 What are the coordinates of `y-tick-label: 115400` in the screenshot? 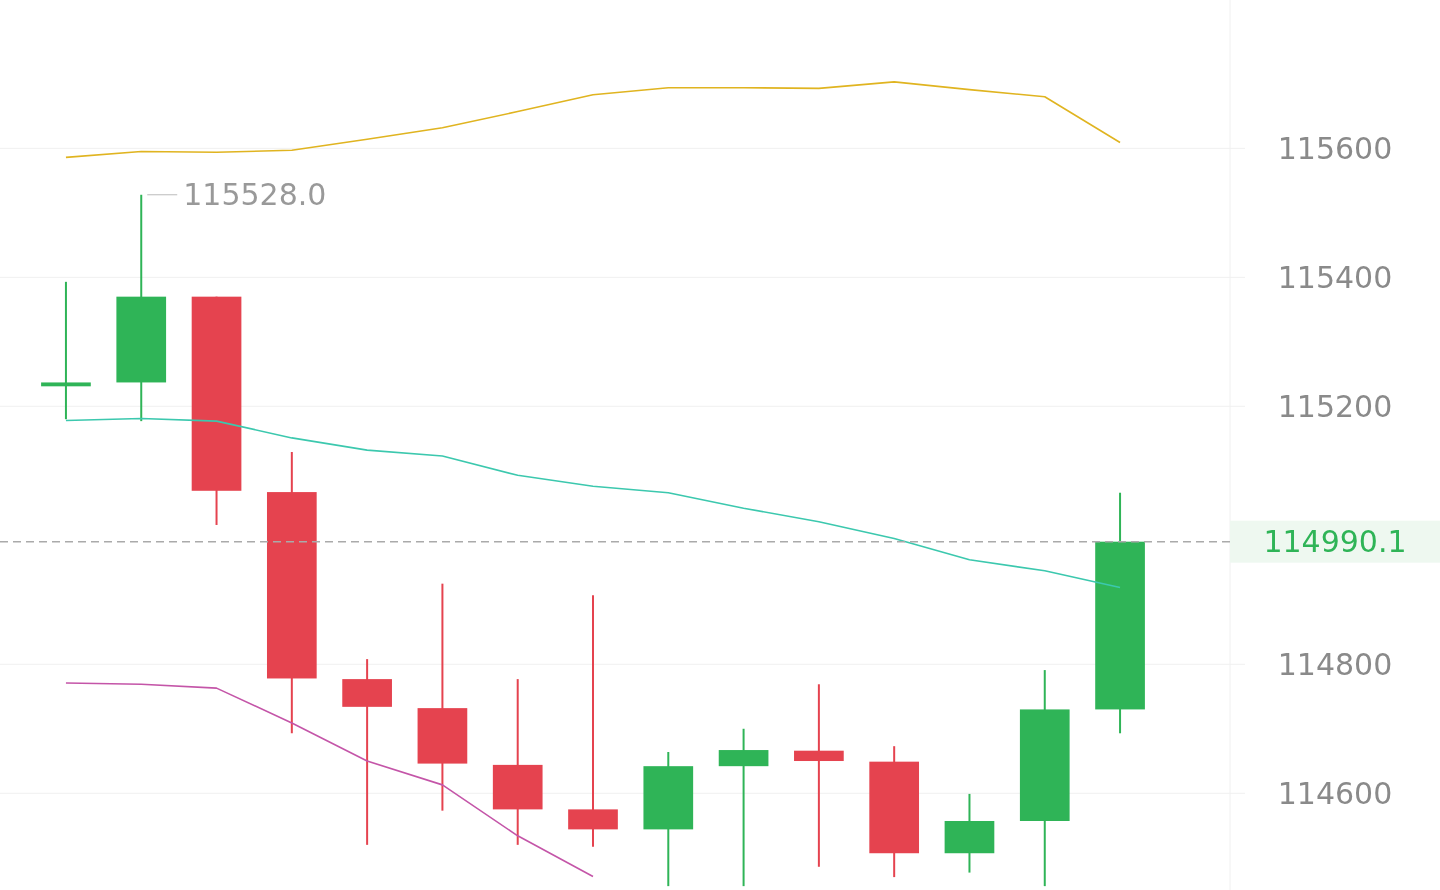 It's located at (1335, 277).